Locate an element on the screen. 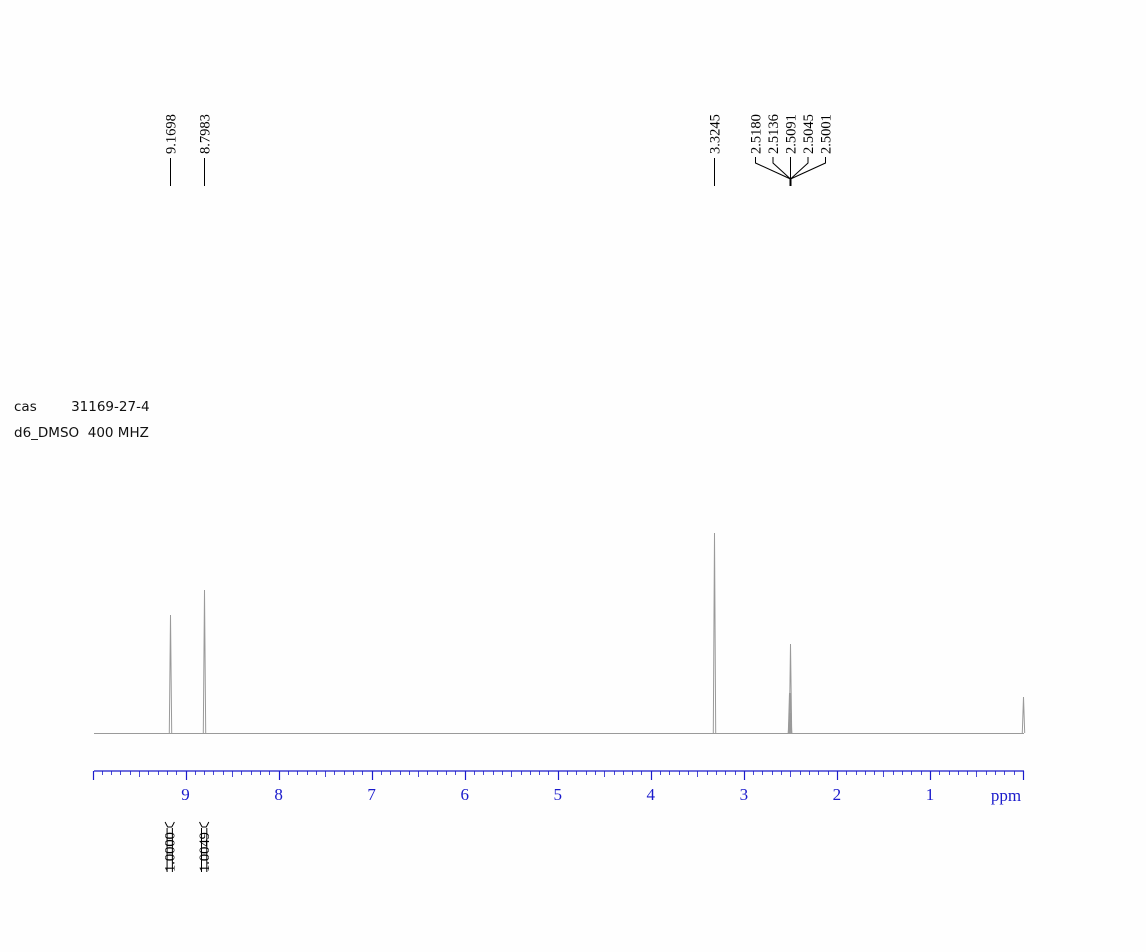 Image resolution: width=1146 pixels, height=952 pixels. peak-label: 2.5045 is located at coordinates (809, 134).